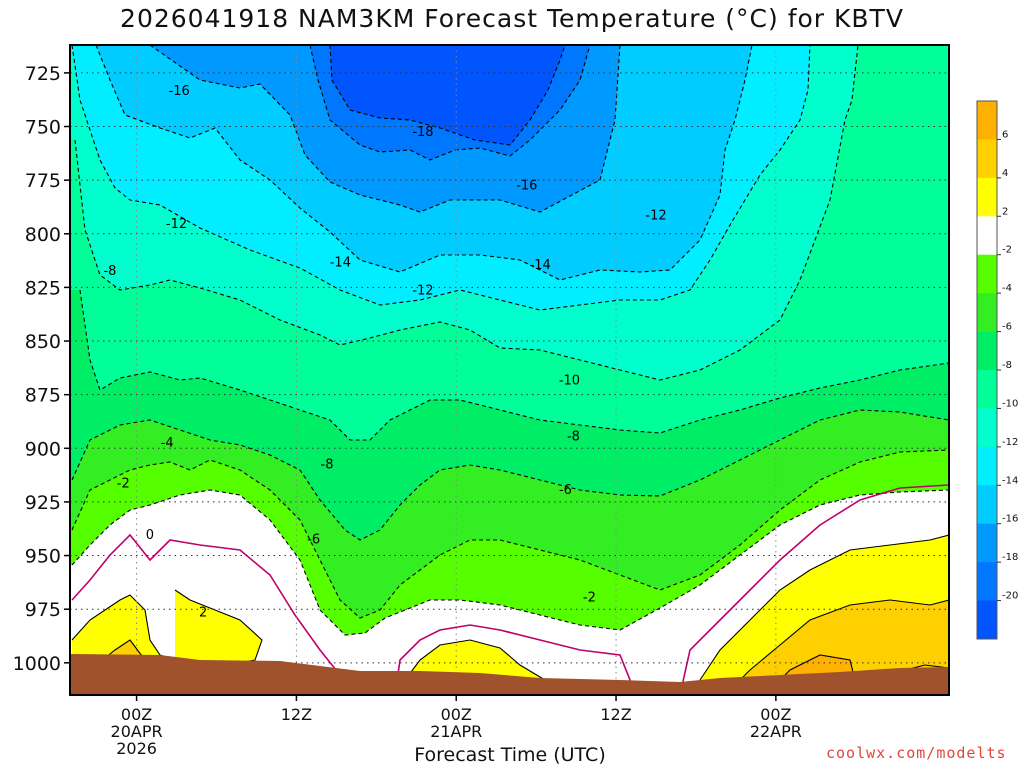 This screenshot has width=1024, height=768. Describe the element at coordinates (1010, 596) in the screenshot. I see `colorbar-label-12: -20` at that location.